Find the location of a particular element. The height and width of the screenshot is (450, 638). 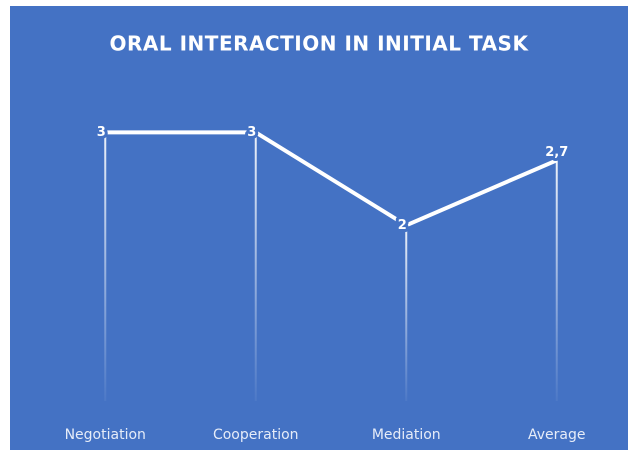

chart-title: ORAL INTERACTION IN INITIAL TASK is located at coordinates (320, 44).